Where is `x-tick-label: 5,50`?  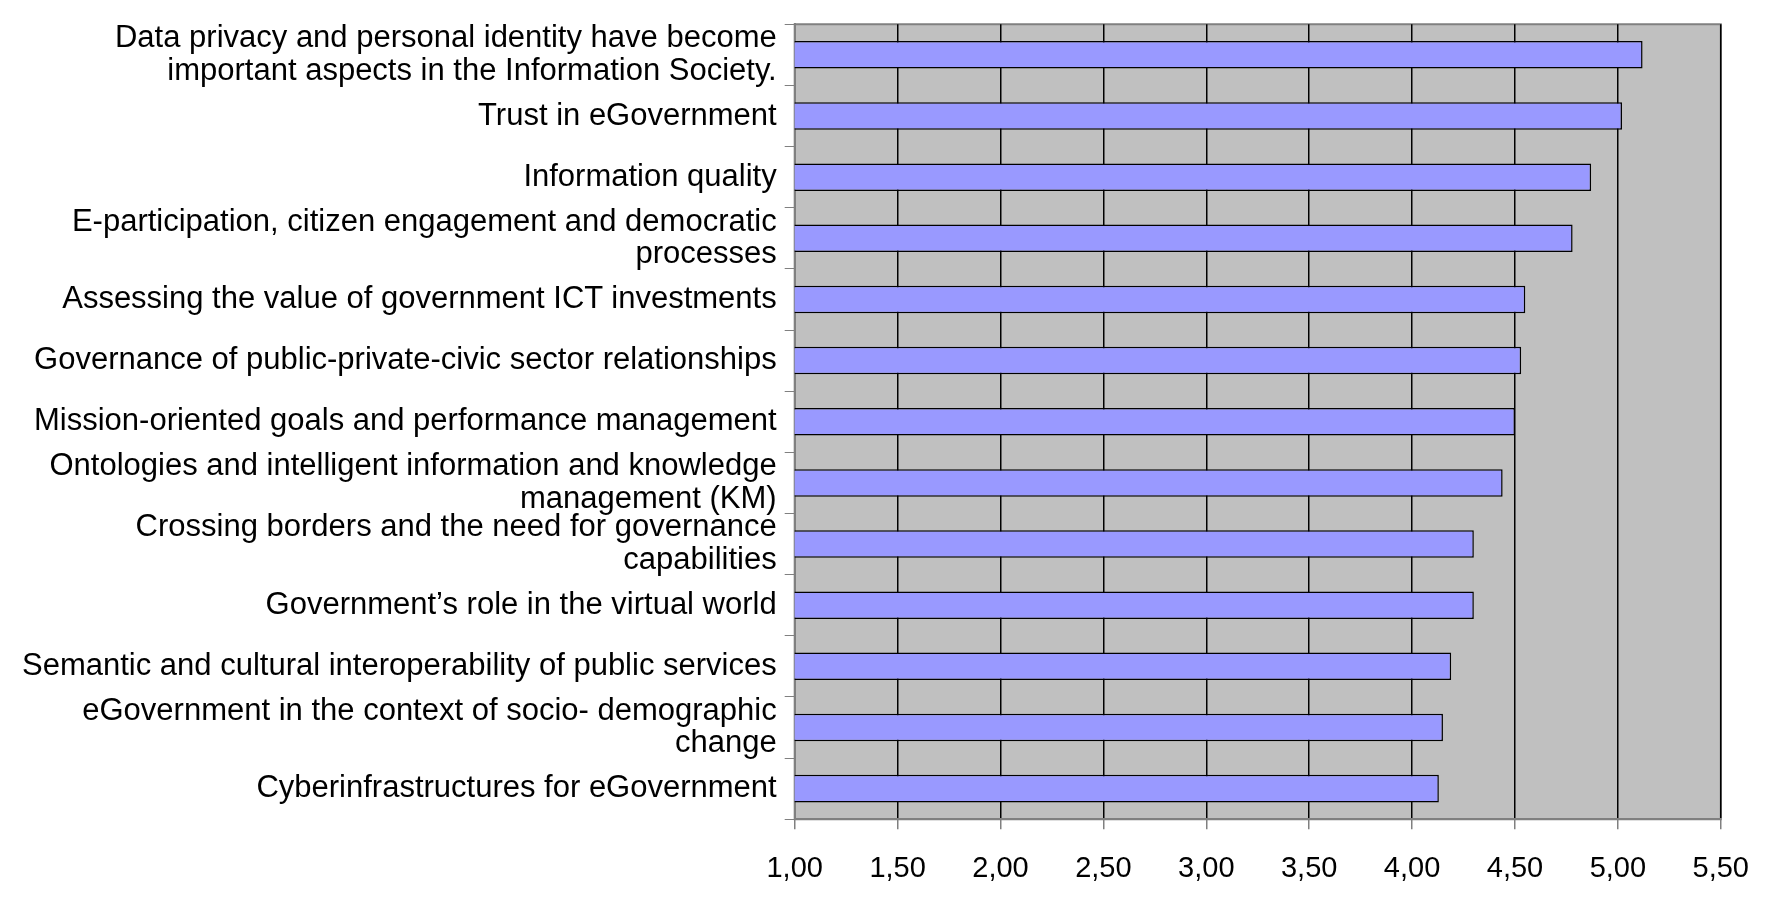
x-tick-label: 5,50 is located at coordinates (1721, 866).